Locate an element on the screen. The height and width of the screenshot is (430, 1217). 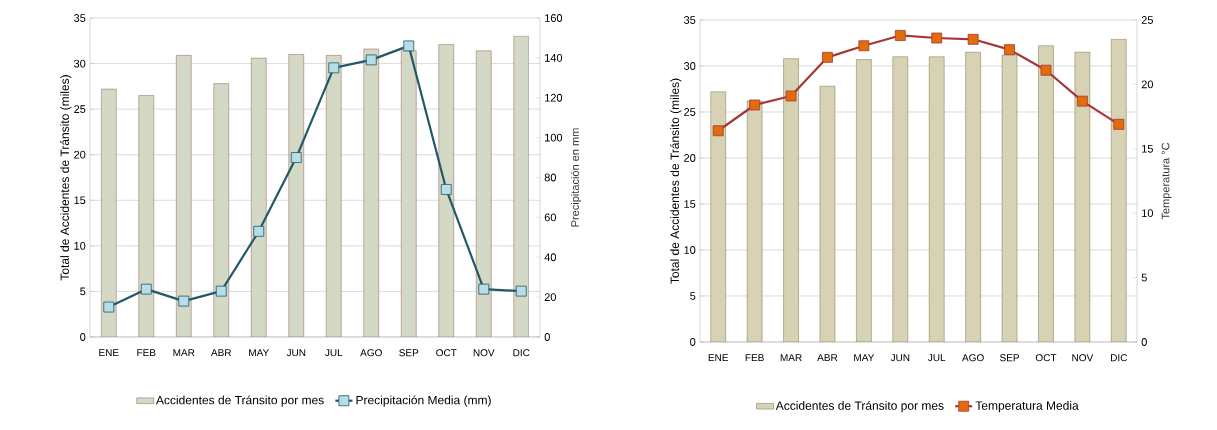
y2-tick-label: 120 is located at coordinates (554, 97).